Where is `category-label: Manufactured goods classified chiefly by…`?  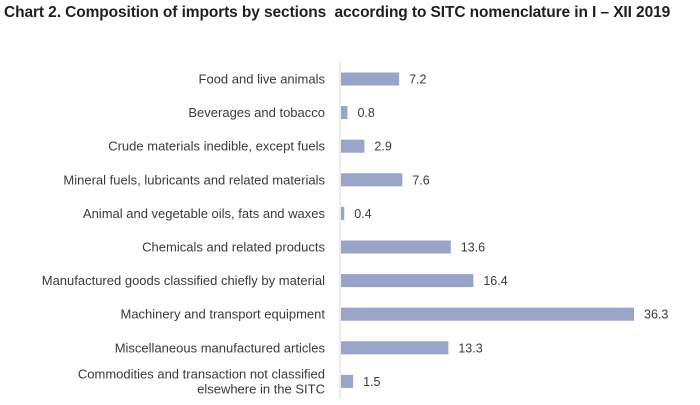
category-label: Manufactured goods classified chiefly by… is located at coordinates (183, 280).